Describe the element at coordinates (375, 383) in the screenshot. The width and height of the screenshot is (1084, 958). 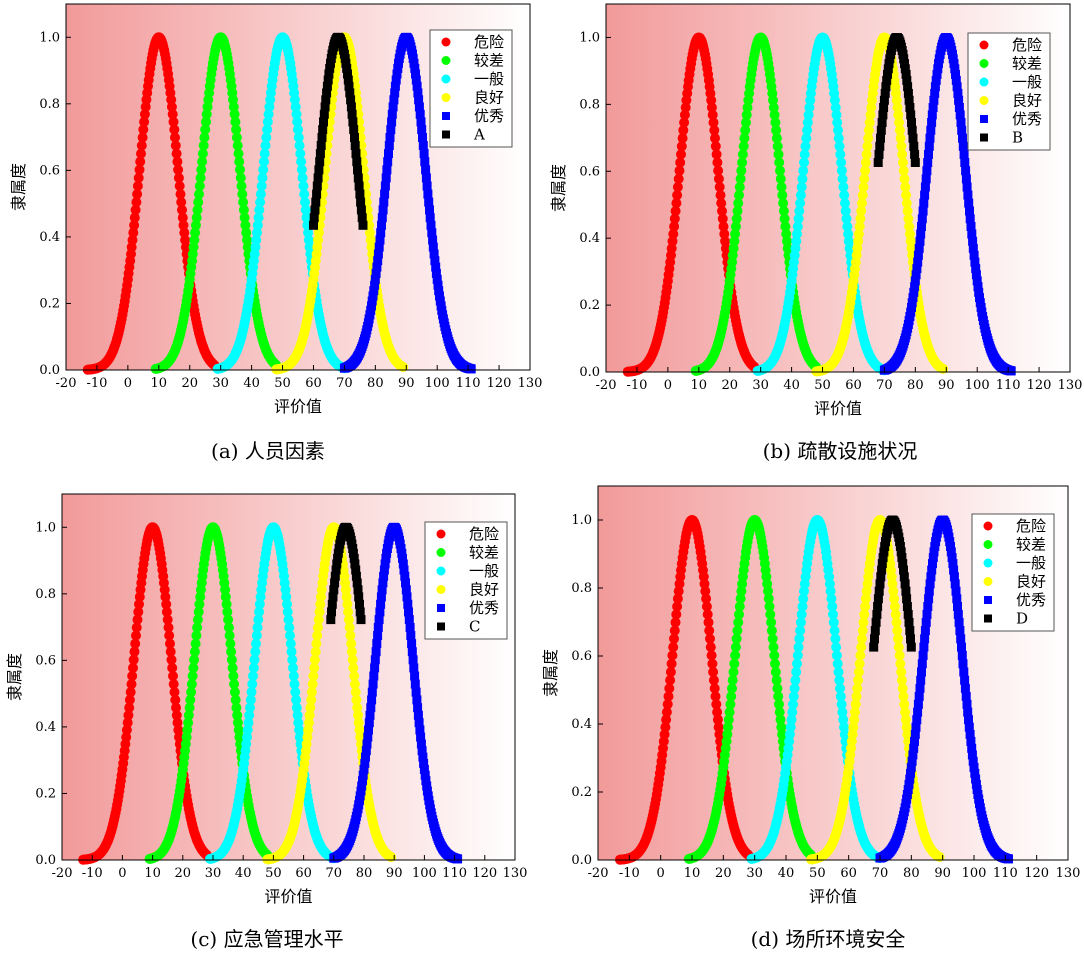
I see `x-tick-label: 80` at that location.